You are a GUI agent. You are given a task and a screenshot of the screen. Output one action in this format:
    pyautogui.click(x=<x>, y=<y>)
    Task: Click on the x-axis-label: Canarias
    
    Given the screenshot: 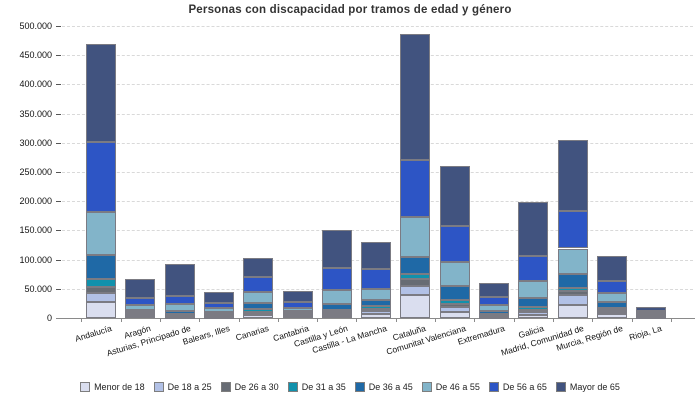 What is the action you would take?
    pyautogui.click(x=252, y=333)
    